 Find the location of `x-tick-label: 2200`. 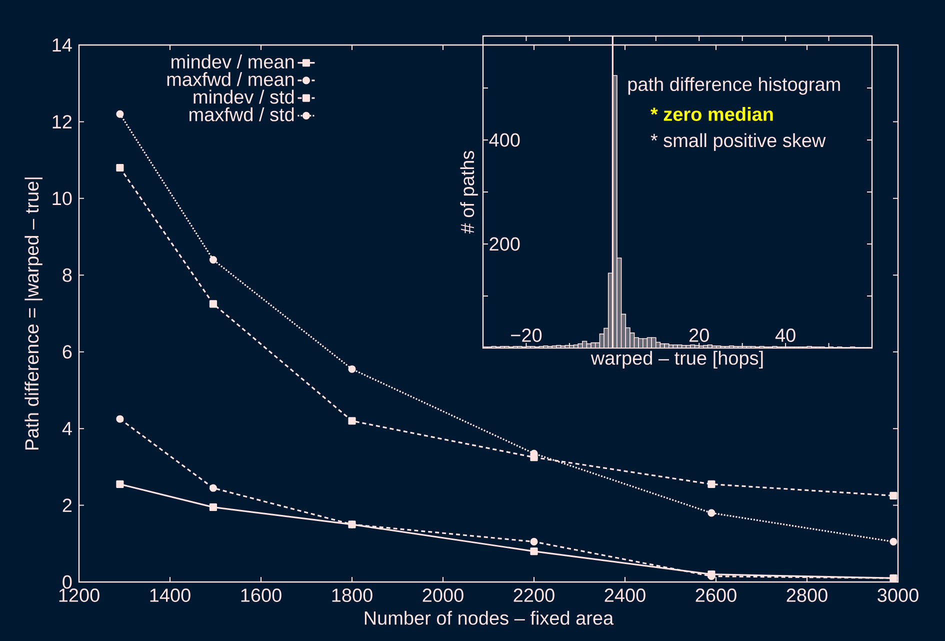

x-tick-label: 2200 is located at coordinates (534, 595).